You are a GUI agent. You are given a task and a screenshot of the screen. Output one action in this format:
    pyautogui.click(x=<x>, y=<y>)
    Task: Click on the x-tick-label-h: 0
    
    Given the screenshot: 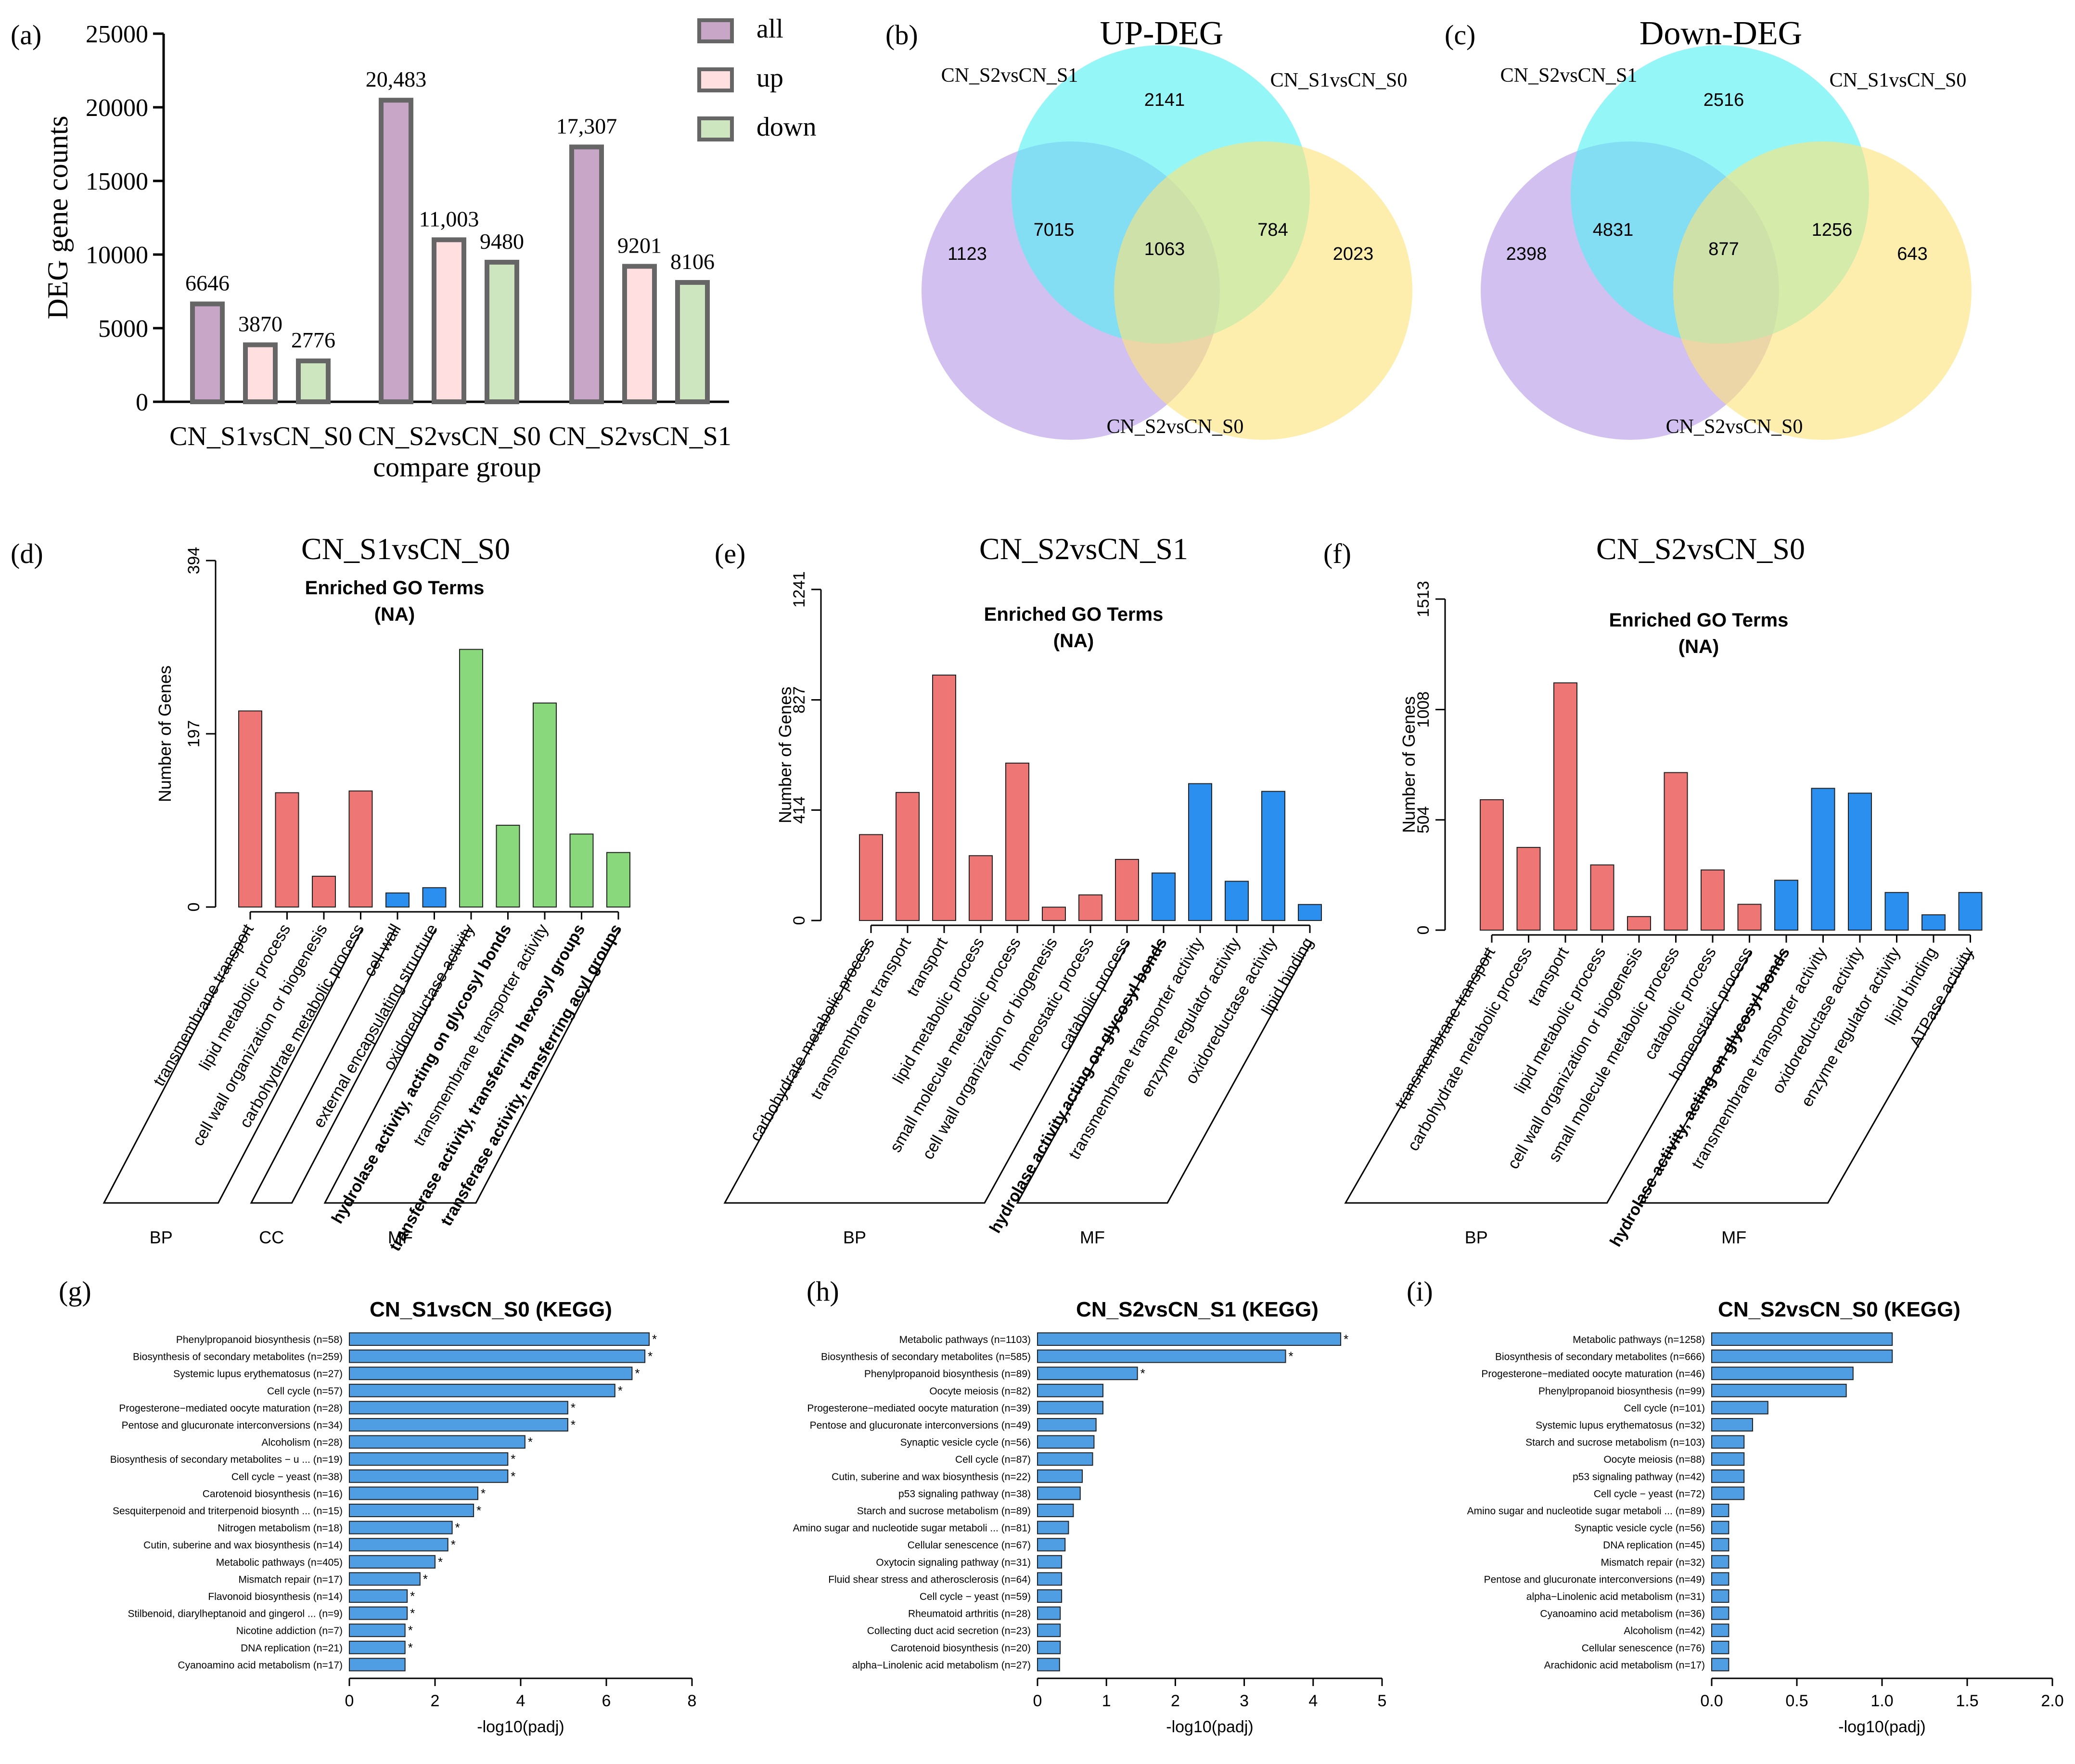 What is the action you would take?
    pyautogui.click(x=1037, y=1701)
    